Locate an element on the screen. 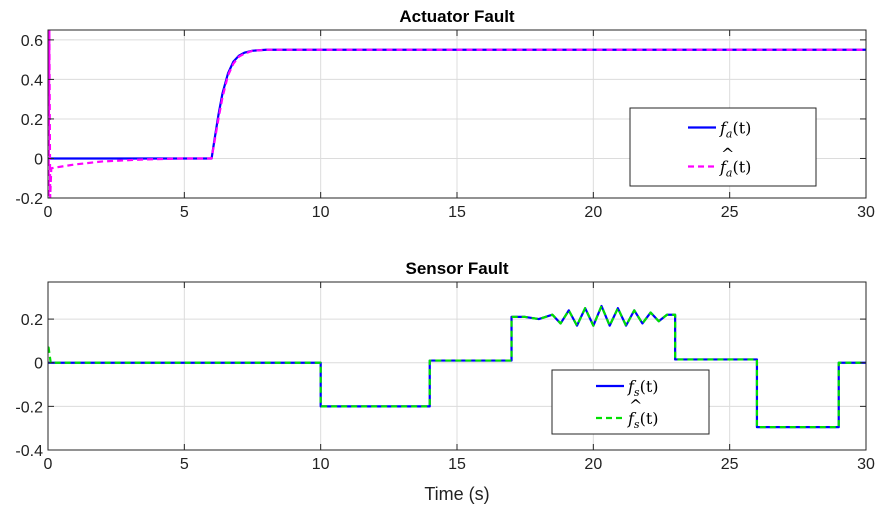  legend: fa(t)fa(t)^ is located at coordinates (723, 147).